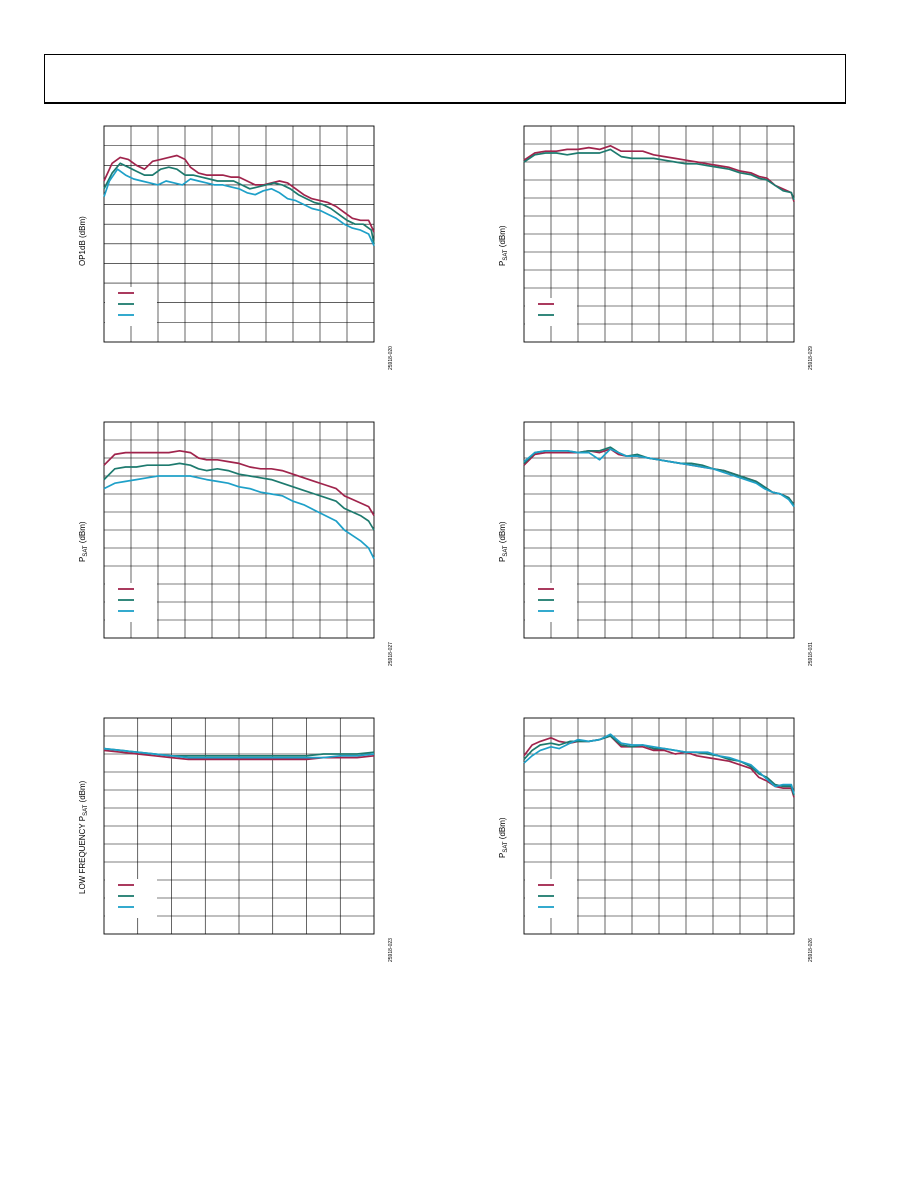 The image size is (918, 1188). Describe the element at coordinates (551, 312) in the screenshot. I see `legend-box` at that location.